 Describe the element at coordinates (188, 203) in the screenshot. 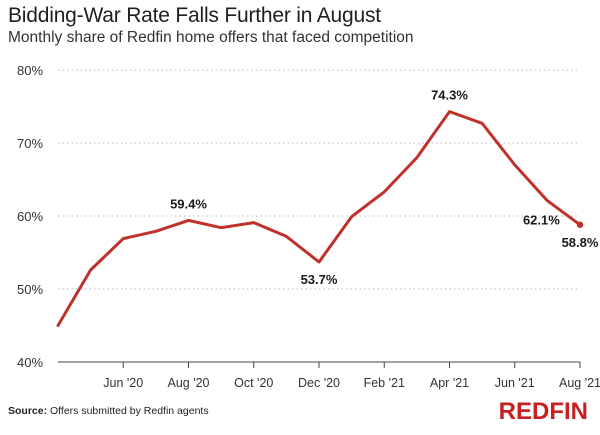

I see `data-label: 59.4%` at that location.